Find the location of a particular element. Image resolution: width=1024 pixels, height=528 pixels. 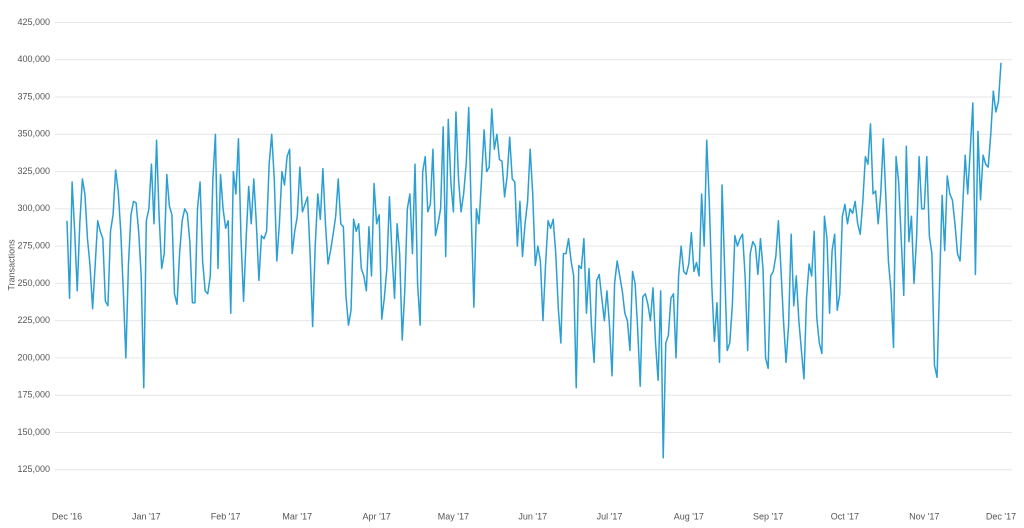

x-tick-label: Jun '17 is located at coordinates (532, 516).